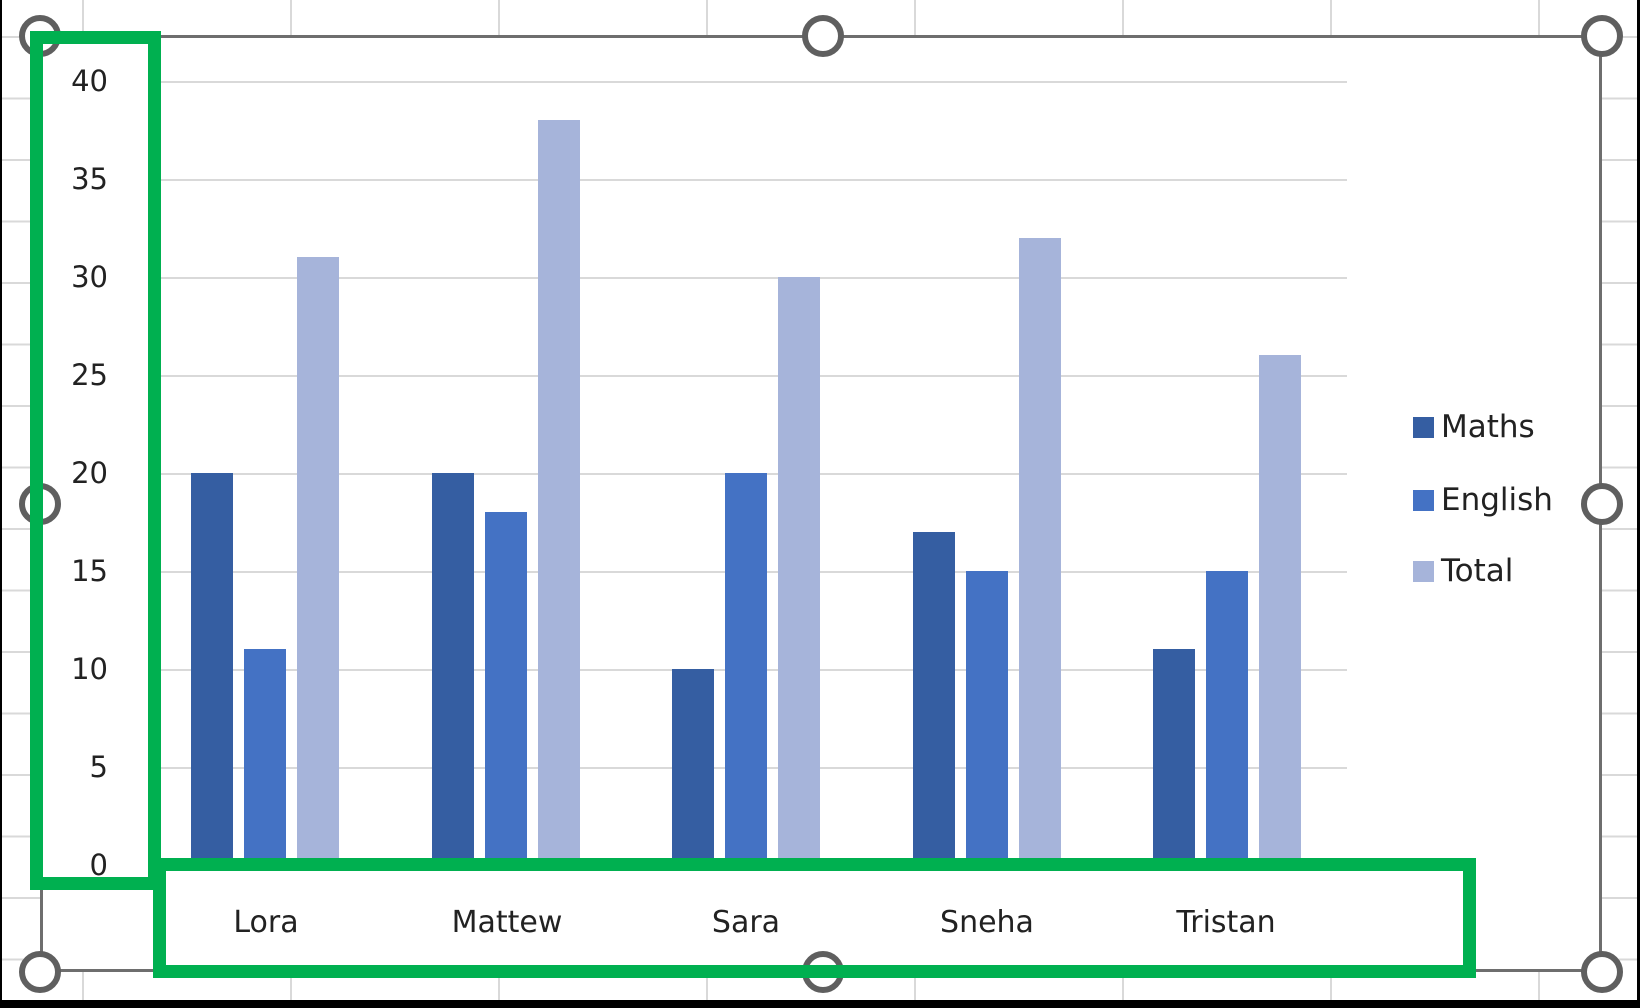 Image resolution: width=1640 pixels, height=1008 pixels. What do you see at coordinates (89, 571) in the screenshot?
I see `y-tick-label: 15` at bounding box center [89, 571].